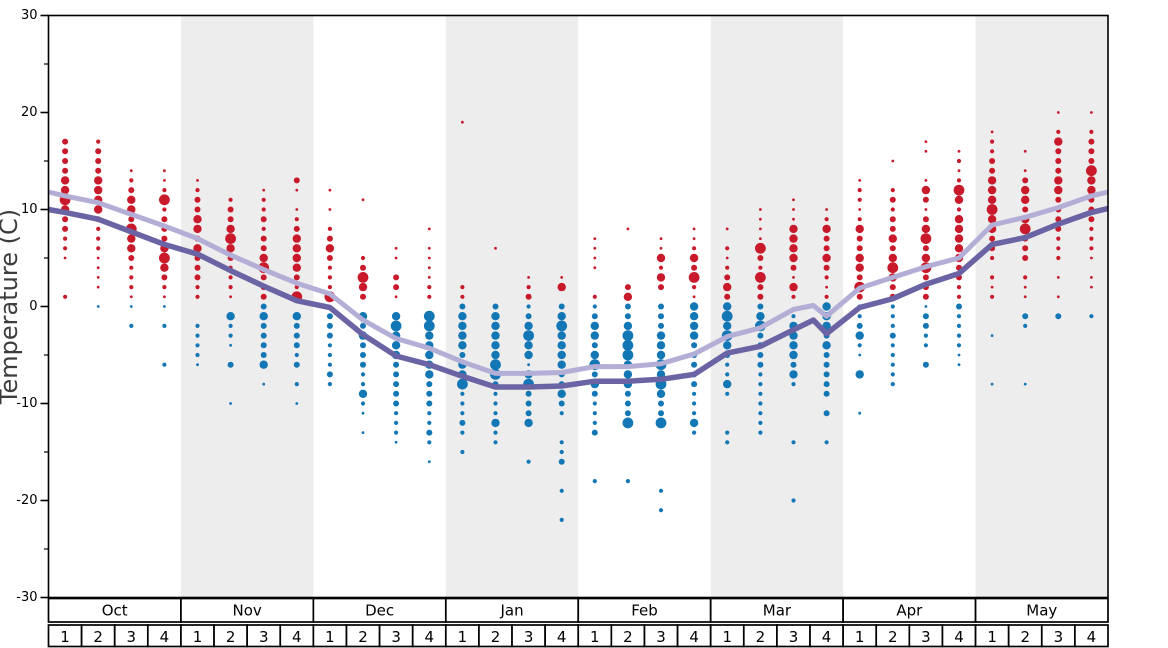  What do you see at coordinates (26, 403) in the screenshot?
I see `y-tick-label: -10` at bounding box center [26, 403].